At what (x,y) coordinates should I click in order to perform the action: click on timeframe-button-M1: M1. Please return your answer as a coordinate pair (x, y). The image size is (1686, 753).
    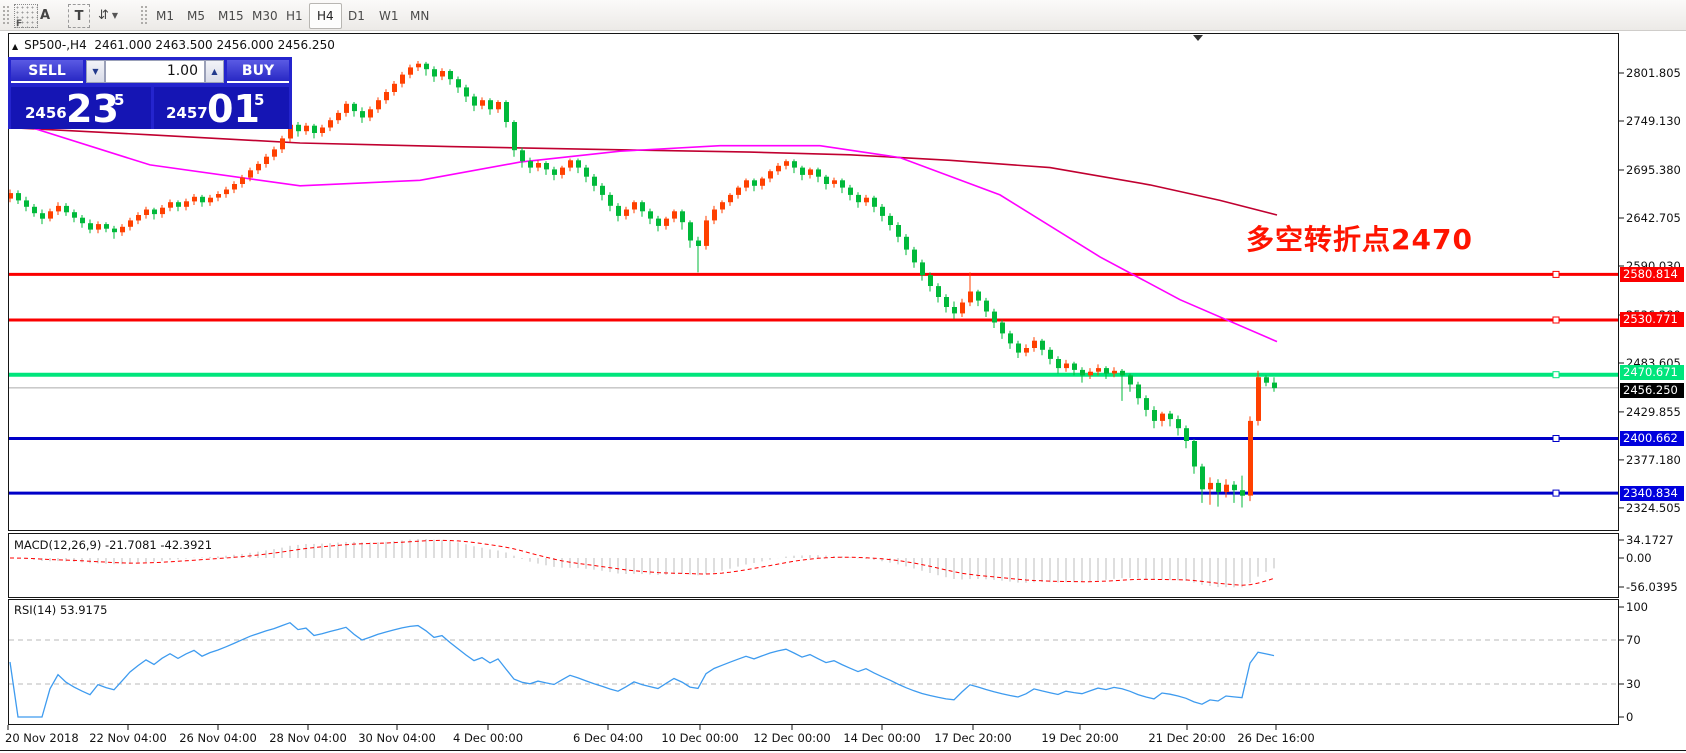
    Looking at the image, I should click on (165, 16).